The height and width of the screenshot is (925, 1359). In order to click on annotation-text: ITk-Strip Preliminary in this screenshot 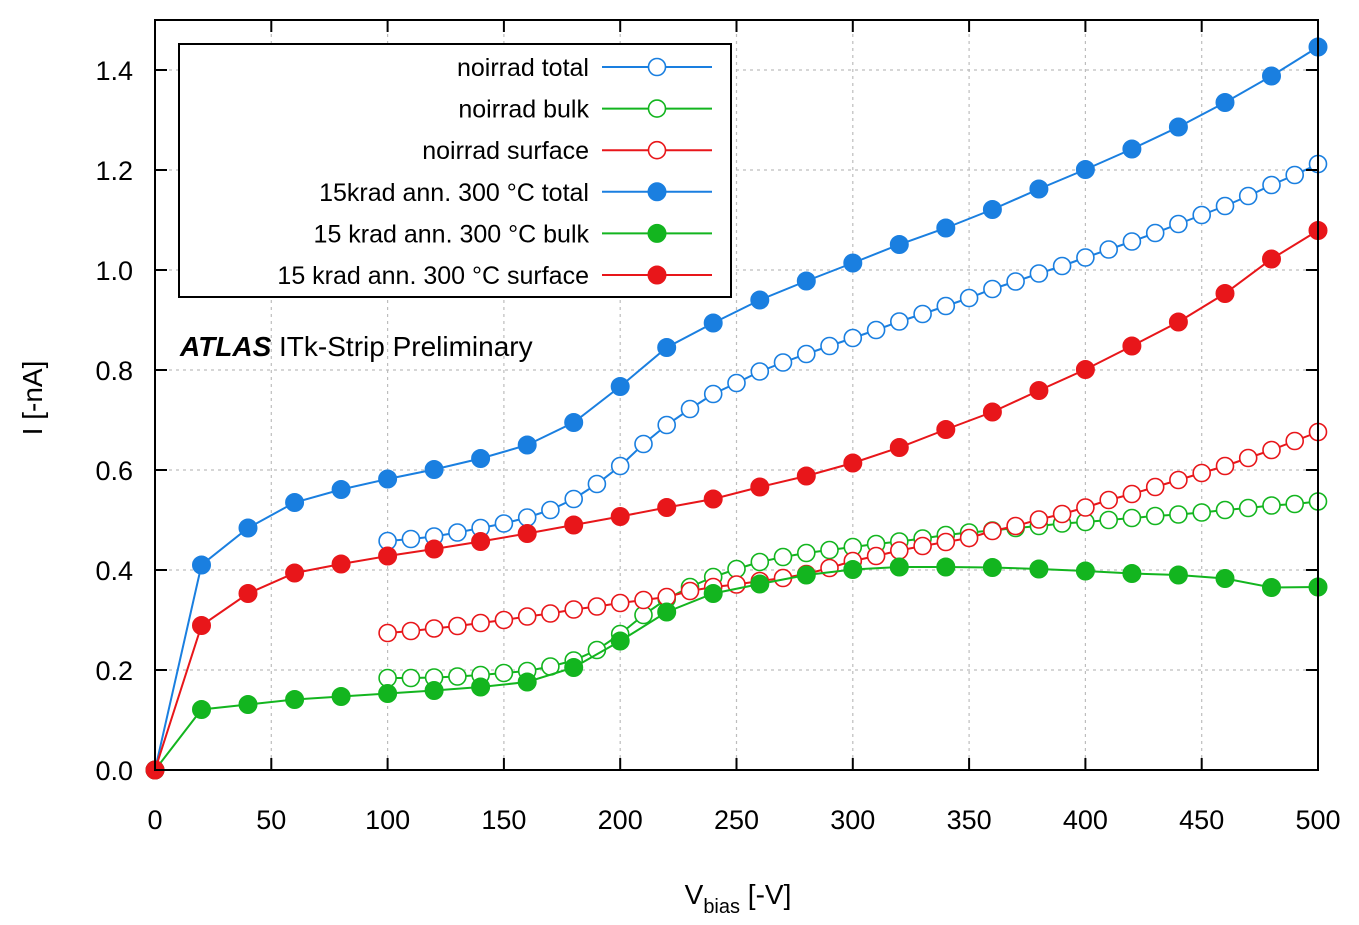, I will do `click(401, 346)`.